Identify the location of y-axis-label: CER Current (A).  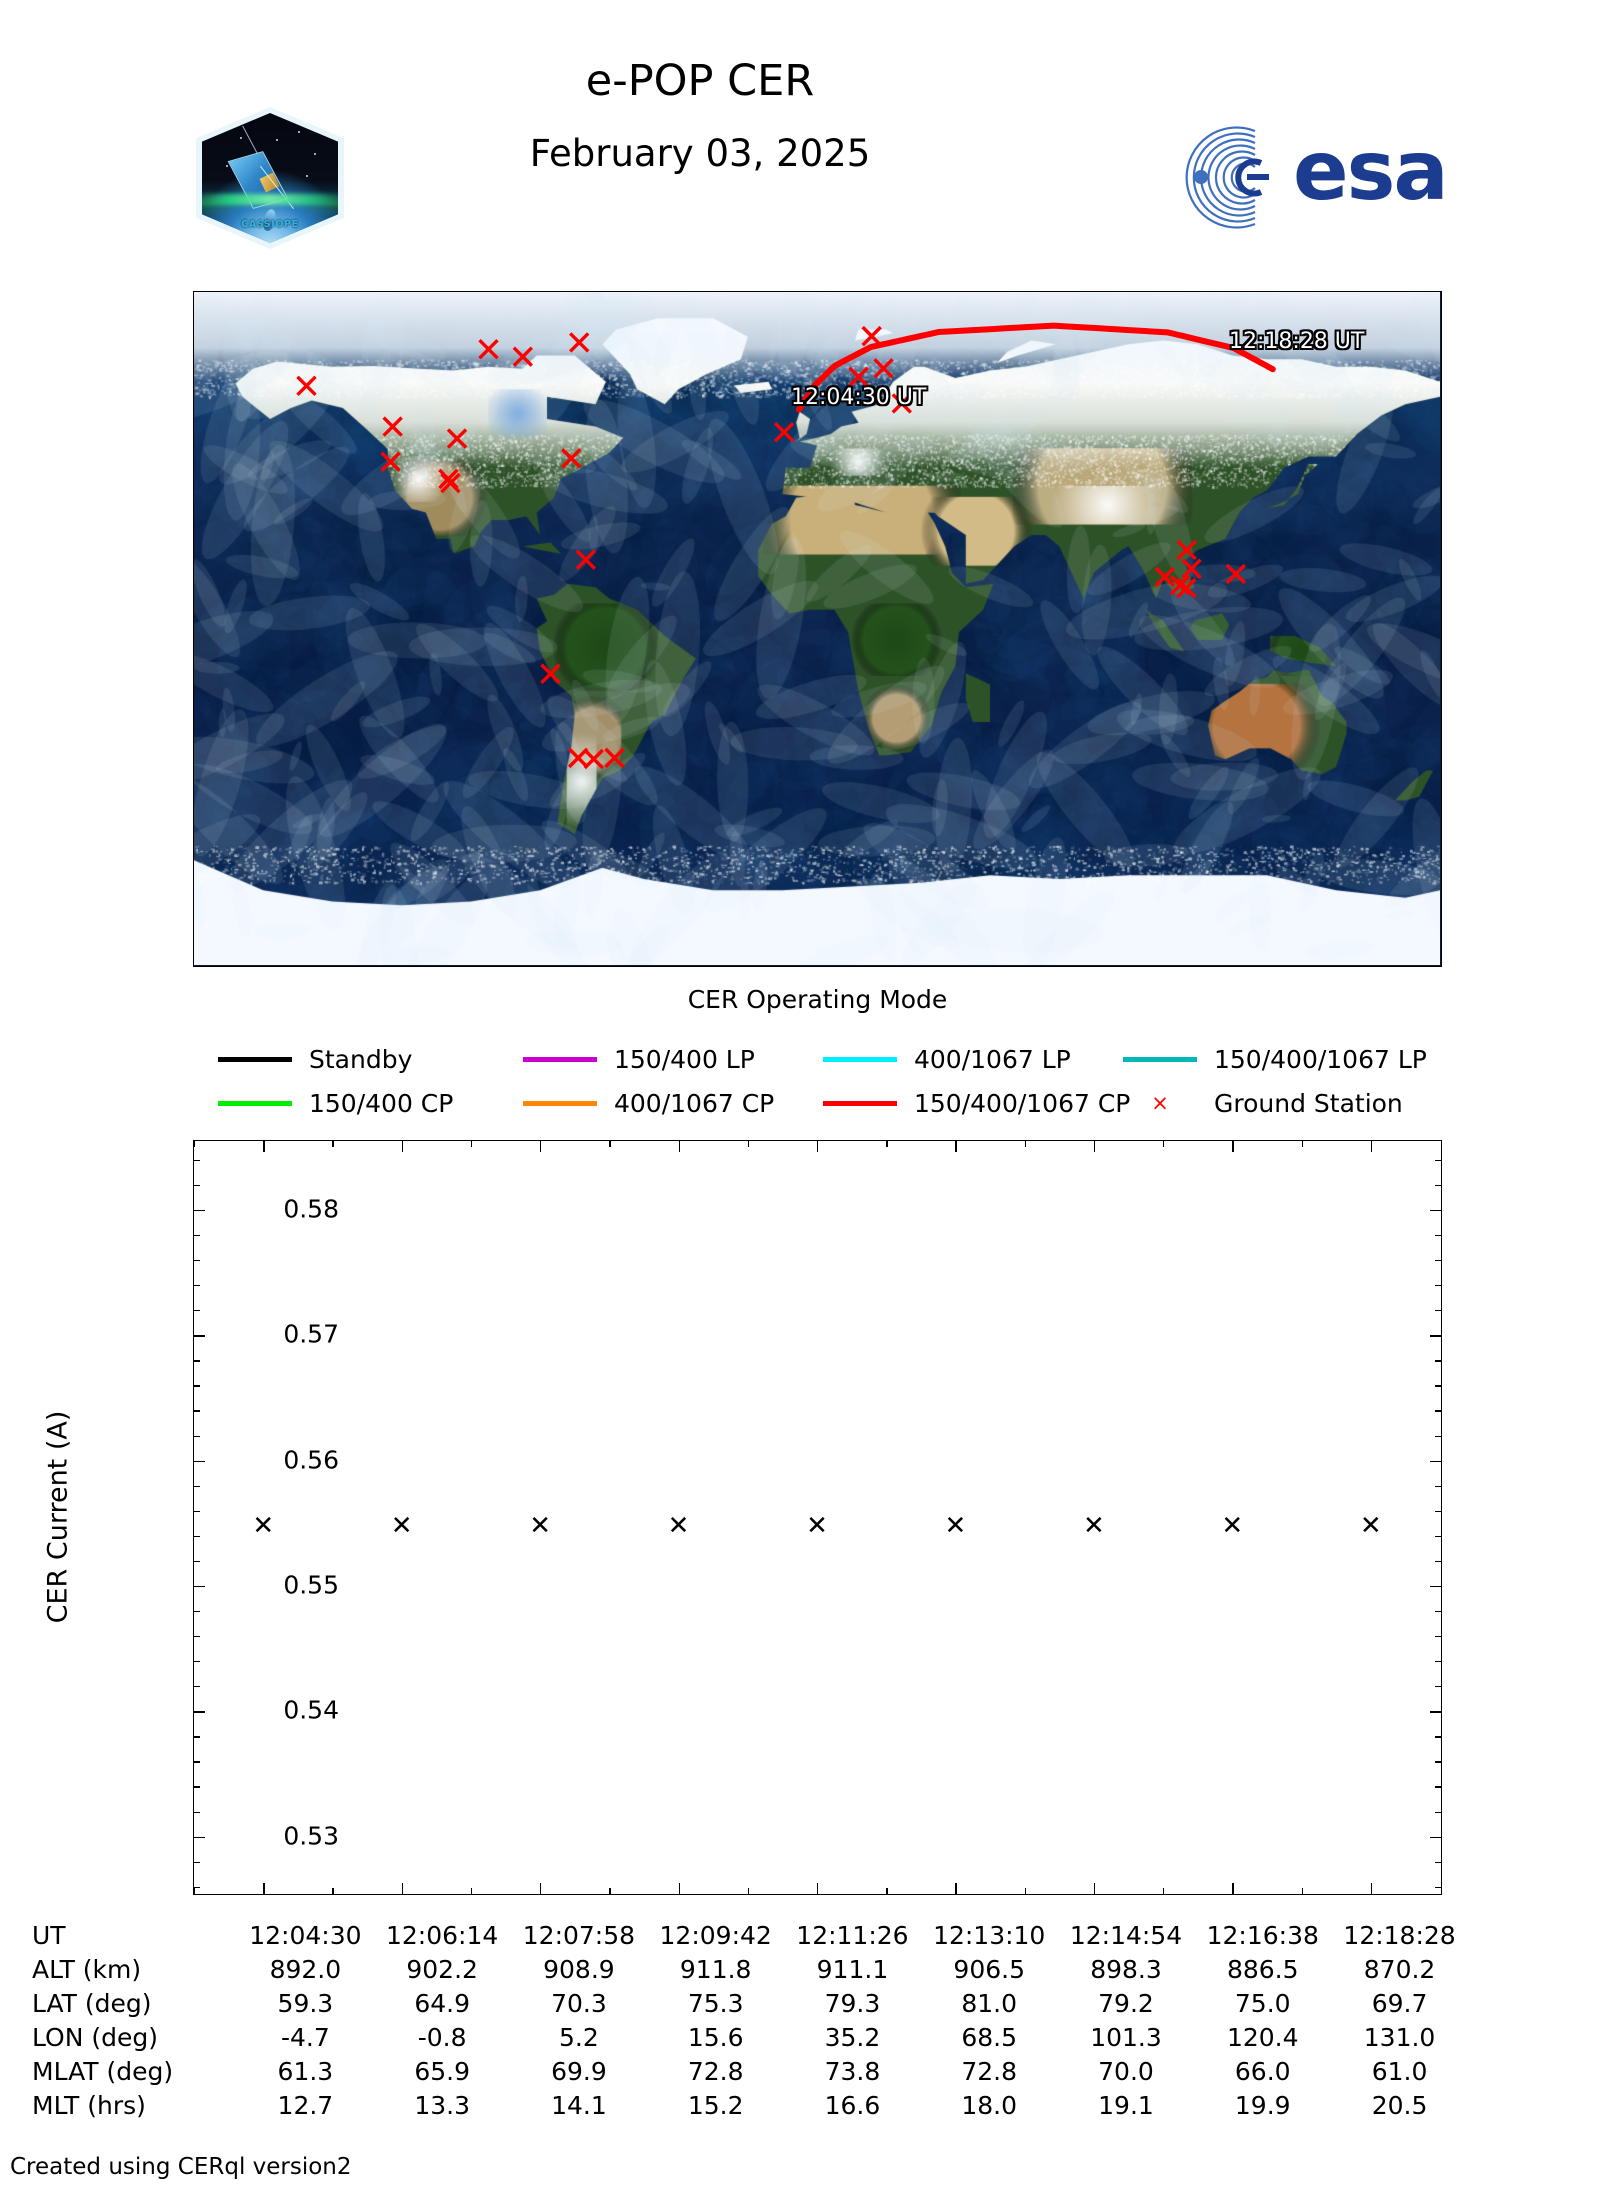
(58, 1517).